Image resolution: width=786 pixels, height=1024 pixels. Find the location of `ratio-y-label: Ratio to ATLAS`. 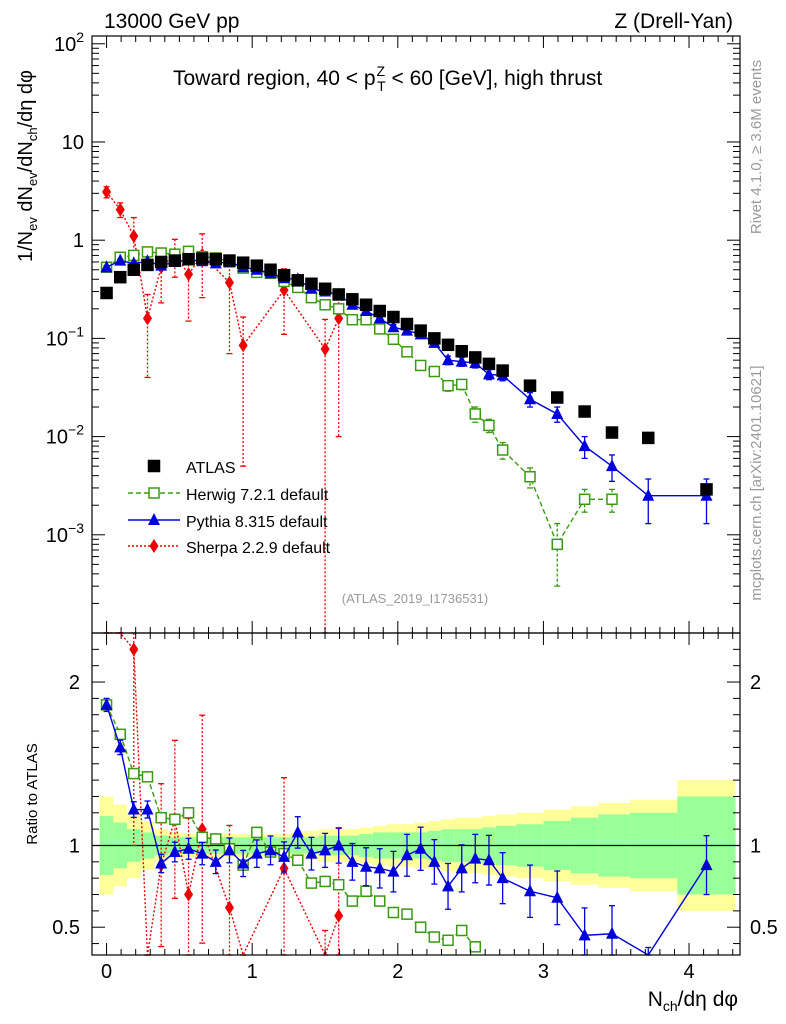

ratio-y-label: Ratio to ATLAS is located at coordinates (32, 793).